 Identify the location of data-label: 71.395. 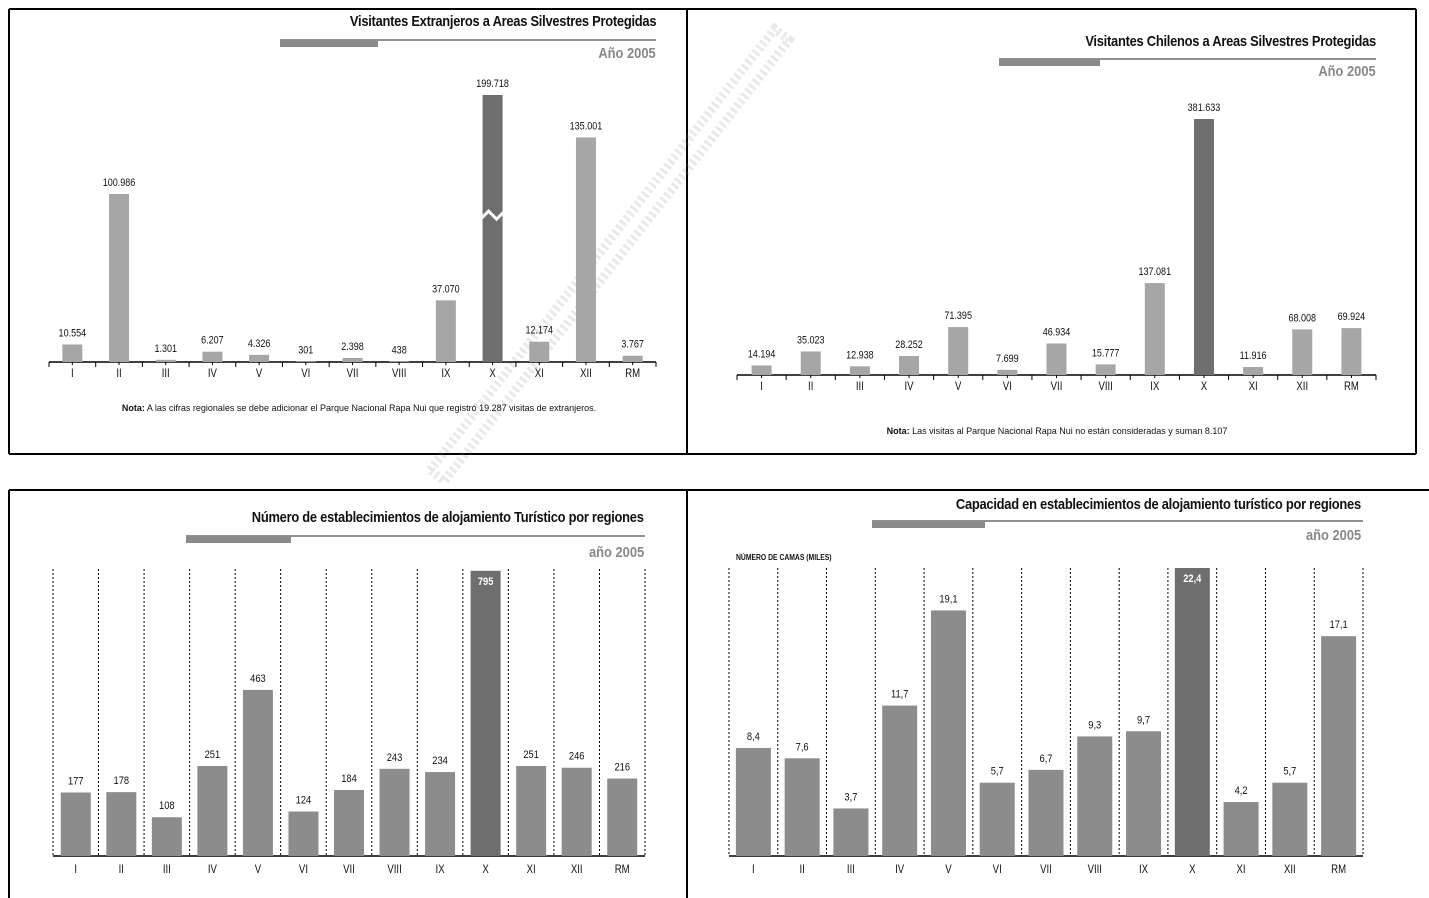
(958, 316).